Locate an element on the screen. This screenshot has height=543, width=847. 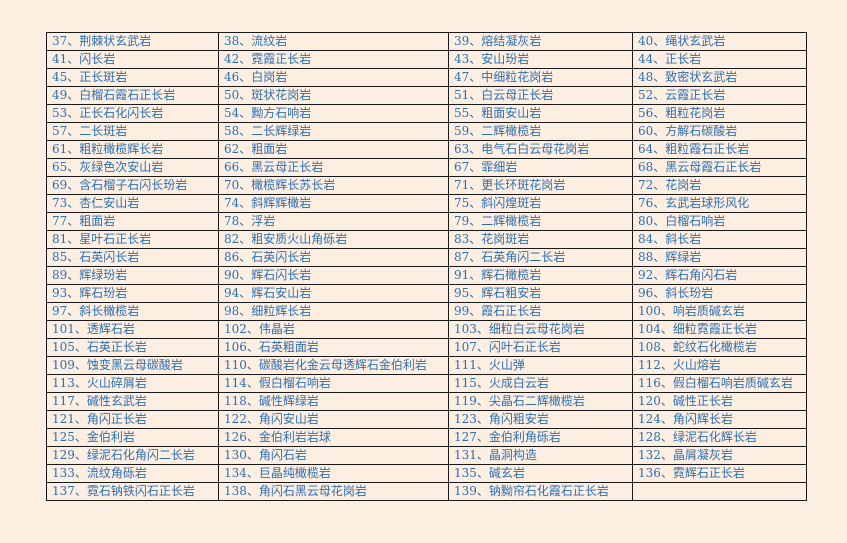
table-cell: 67、霏细岩 is located at coordinates (540, 167).